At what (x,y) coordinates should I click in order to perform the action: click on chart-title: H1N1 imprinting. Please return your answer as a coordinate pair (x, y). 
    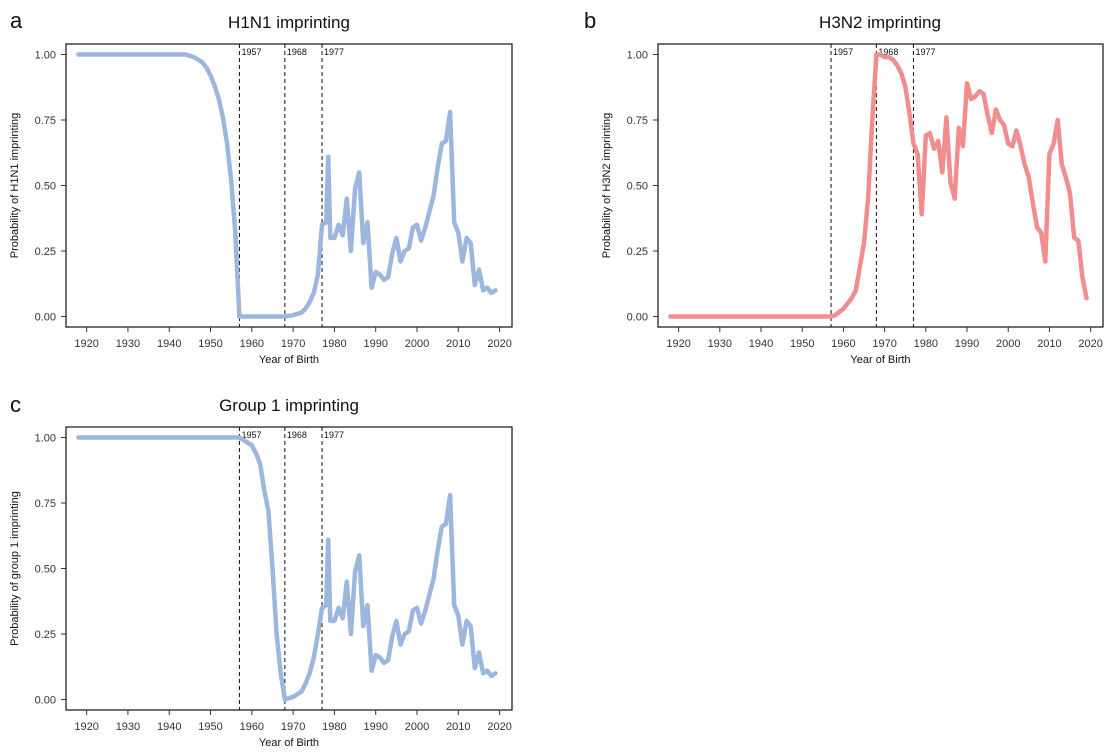
    Looking at the image, I should click on (289, 22).